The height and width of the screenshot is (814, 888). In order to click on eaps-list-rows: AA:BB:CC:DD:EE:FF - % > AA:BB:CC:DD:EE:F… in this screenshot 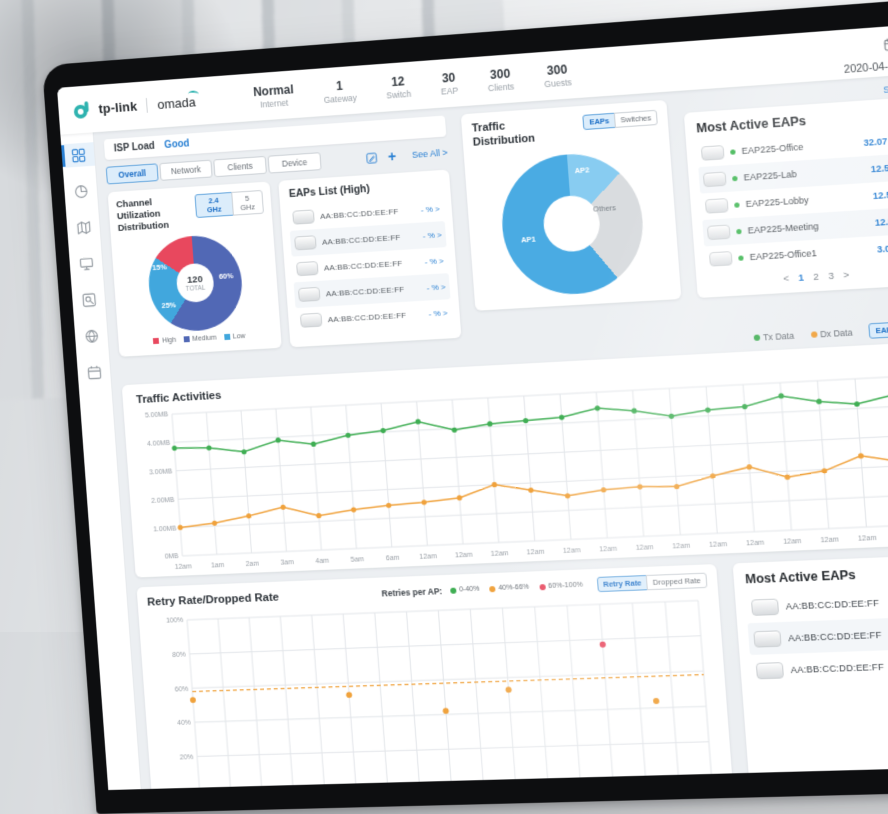, I will do `click(370, 264)`.